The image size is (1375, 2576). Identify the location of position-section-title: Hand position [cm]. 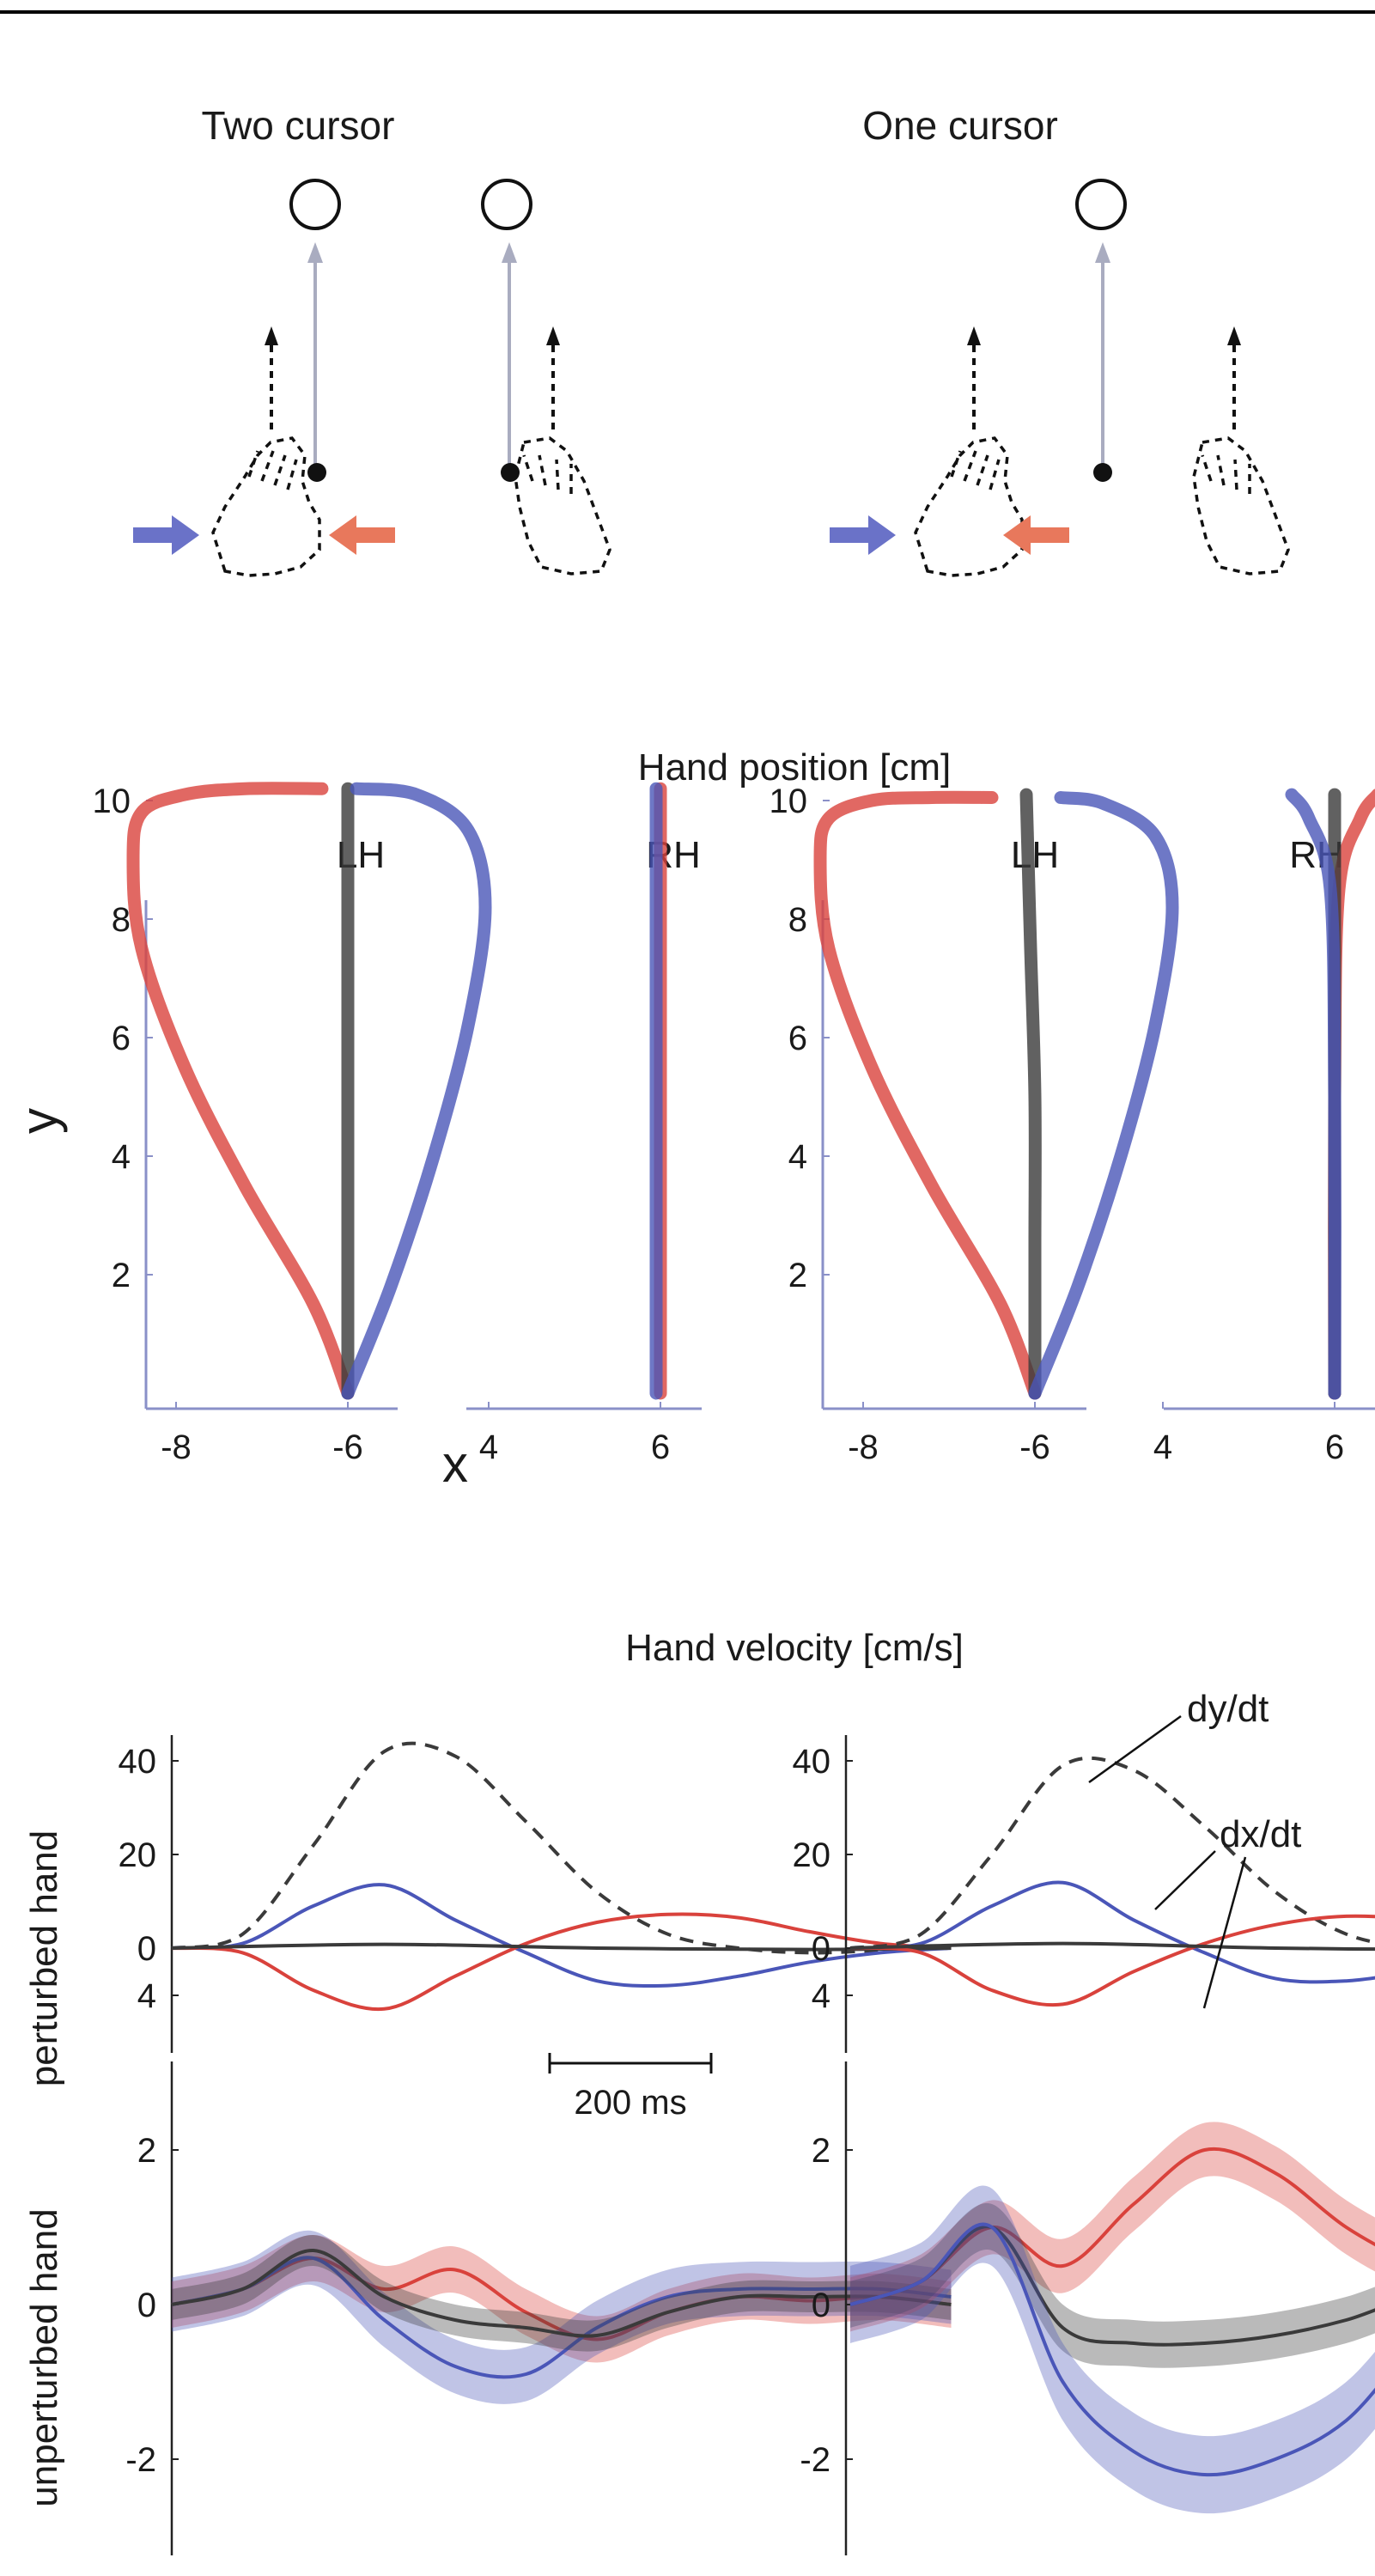
(794, 767).